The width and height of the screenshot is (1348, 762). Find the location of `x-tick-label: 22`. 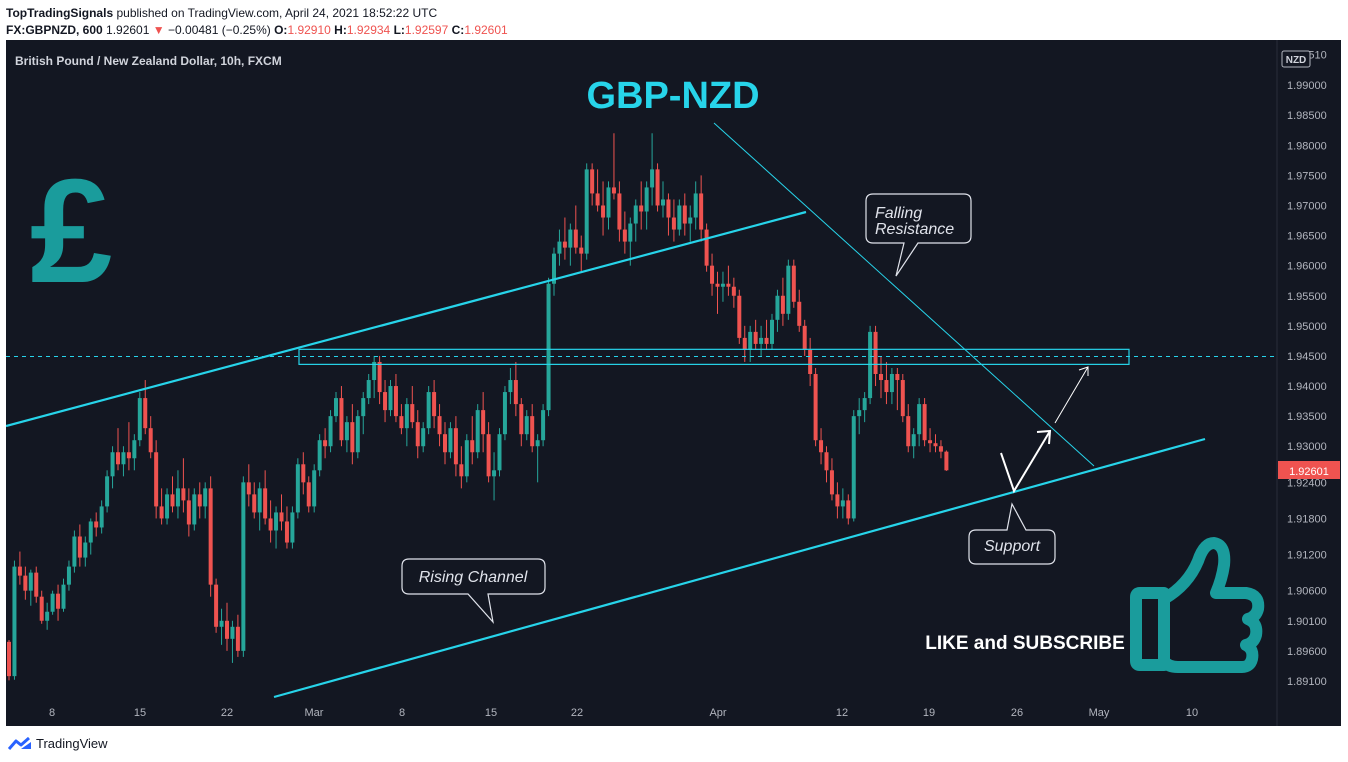

x-tick-label: 22 is located at coordinates (227, 713).